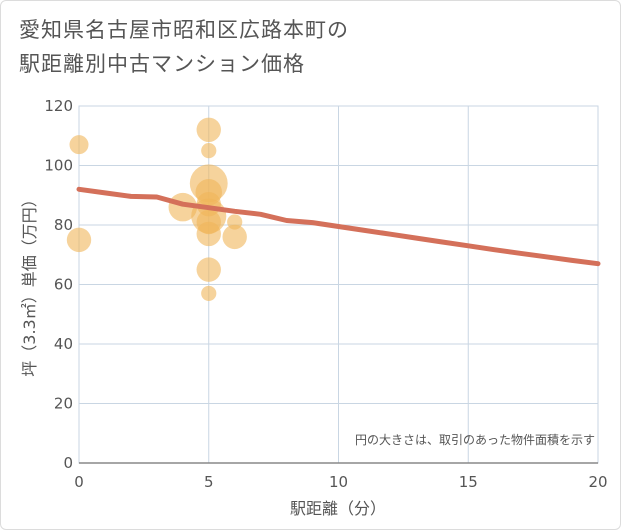 The height and width of the screenshot is (531, 621). I want to click on x-axis-label: 駅距離（分）, so click(338, 508).